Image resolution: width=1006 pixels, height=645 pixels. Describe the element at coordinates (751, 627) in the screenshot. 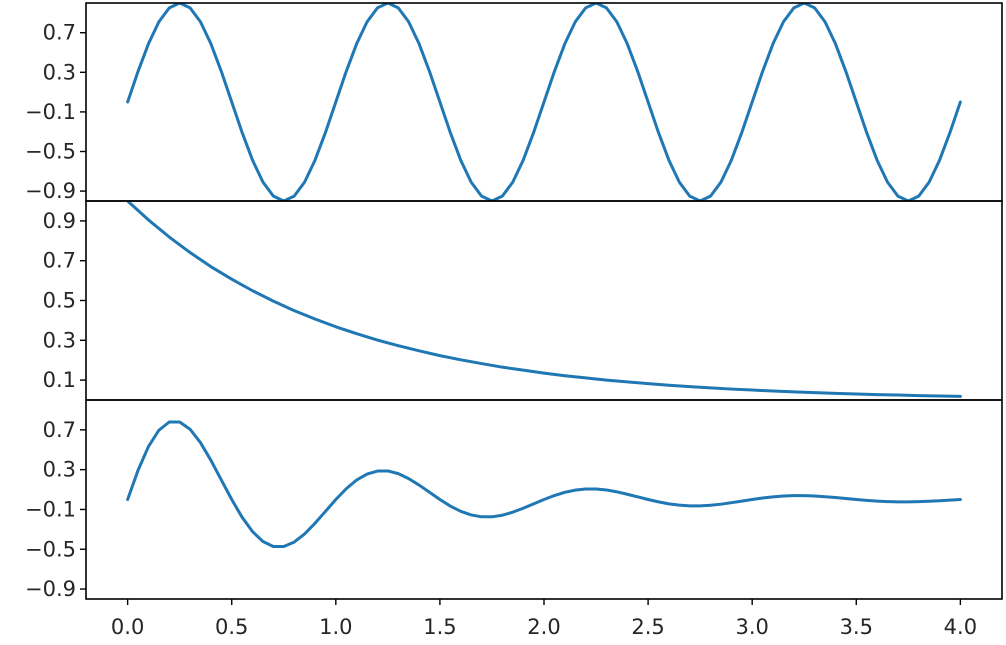

I see `x-tick-label: 3.0` at that location.